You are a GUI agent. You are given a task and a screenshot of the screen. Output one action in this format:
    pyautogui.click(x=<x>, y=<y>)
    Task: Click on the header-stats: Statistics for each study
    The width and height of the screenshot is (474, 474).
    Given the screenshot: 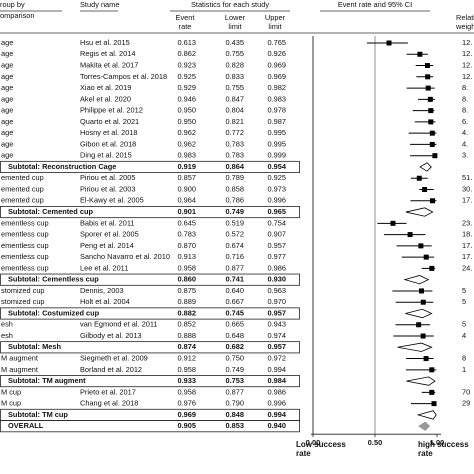 What is the action you would take?
    pyautogui.click(x=230, y=4)
    